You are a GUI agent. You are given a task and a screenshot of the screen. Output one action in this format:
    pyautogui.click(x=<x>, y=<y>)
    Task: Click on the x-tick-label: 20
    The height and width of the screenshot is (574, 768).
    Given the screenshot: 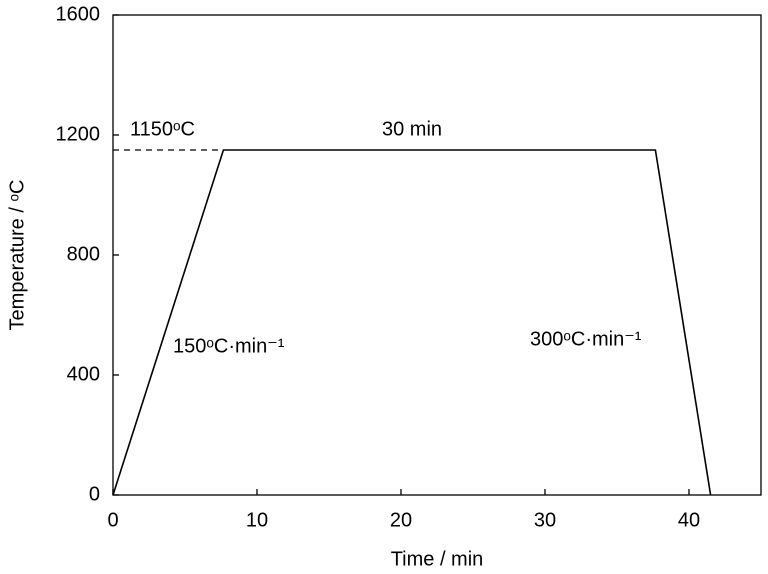 What is the action you would take?
    pyautogui.click(x=401, y=520)
    